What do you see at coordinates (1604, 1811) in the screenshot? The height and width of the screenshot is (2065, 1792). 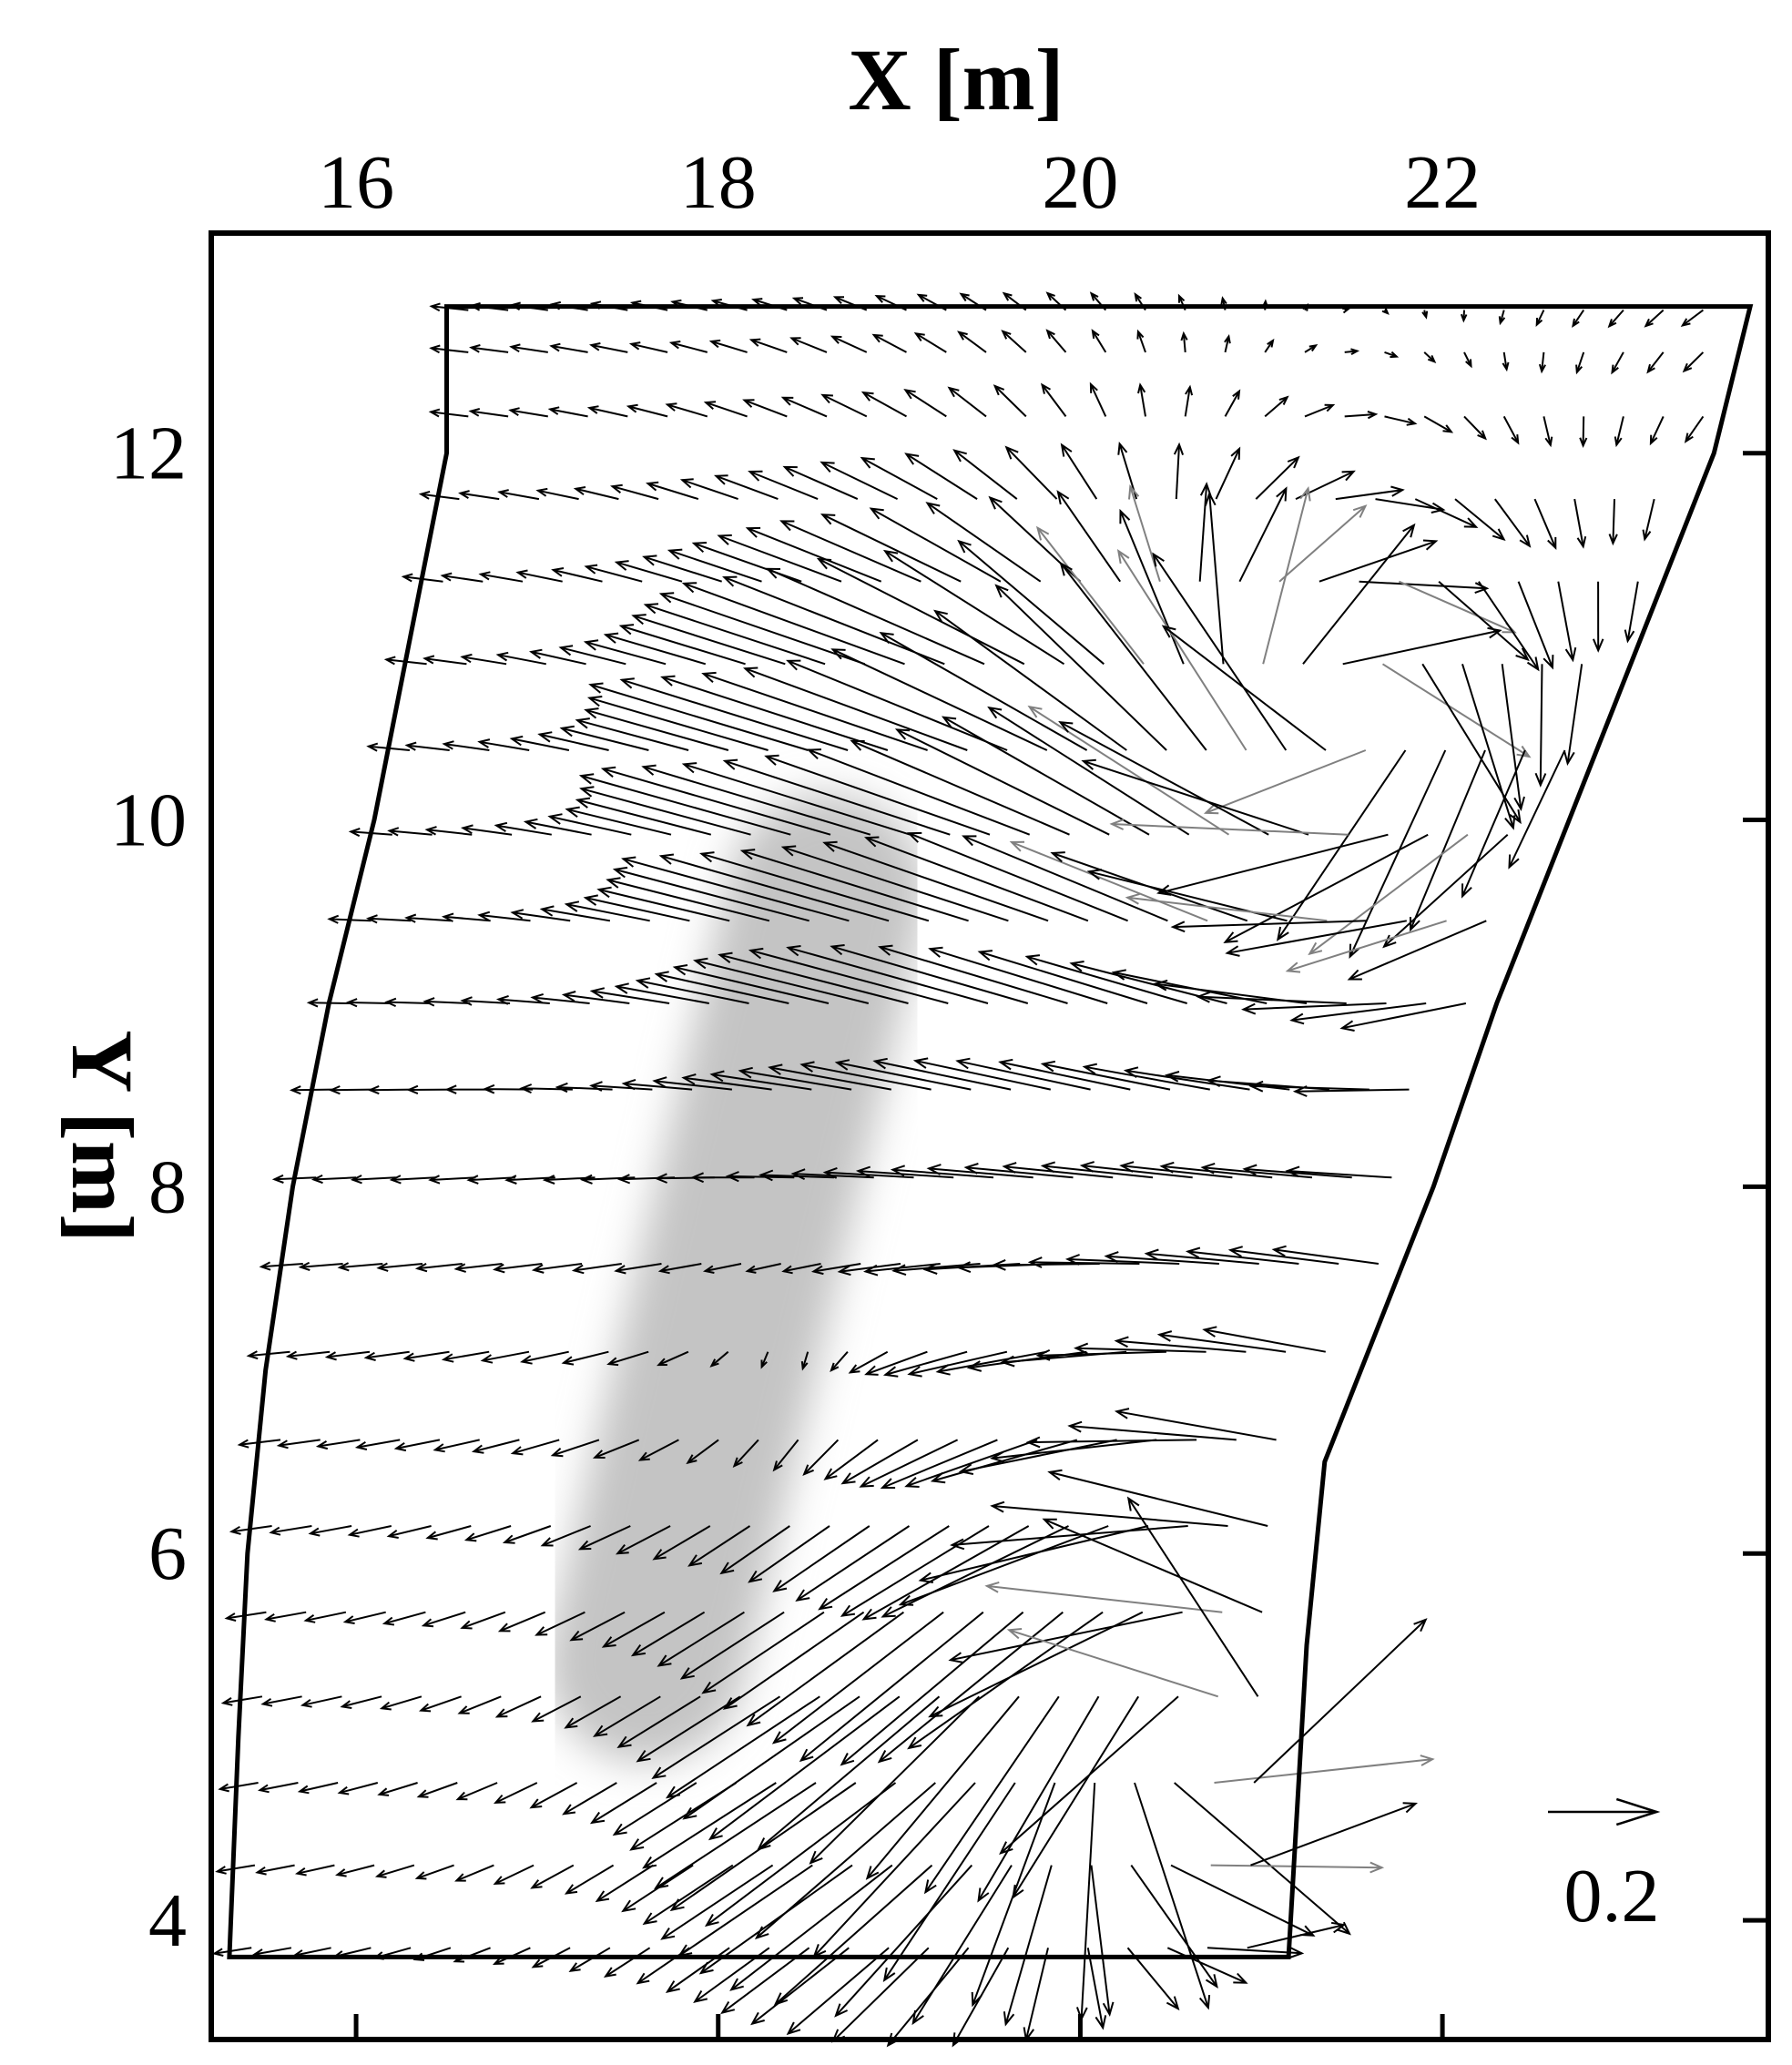 I see `reference-vector` at bounding box center [1604, 1811].